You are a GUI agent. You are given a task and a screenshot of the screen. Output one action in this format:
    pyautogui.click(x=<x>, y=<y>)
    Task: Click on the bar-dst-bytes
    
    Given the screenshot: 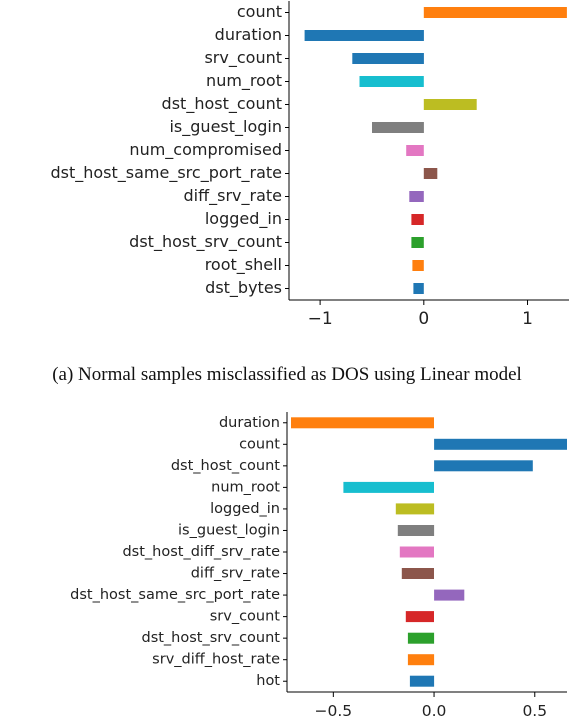 What is the action you would take?
    pyautogui.click(x=418, y=288)
    